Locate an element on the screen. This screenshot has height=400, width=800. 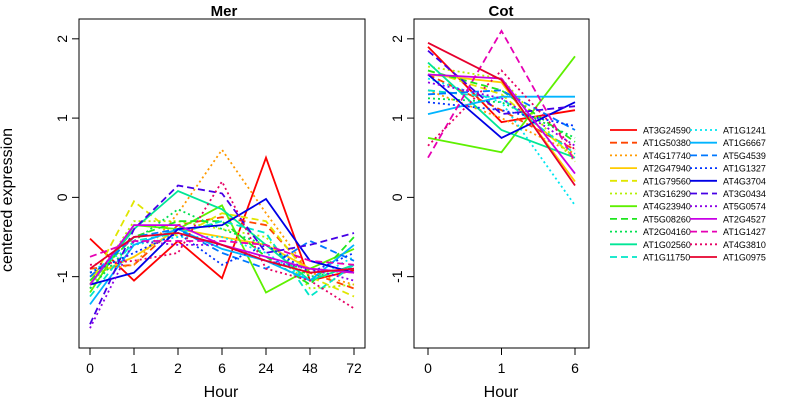
legend-label-at3g16290: AT3G16290 is located at coordinates (667, 194).